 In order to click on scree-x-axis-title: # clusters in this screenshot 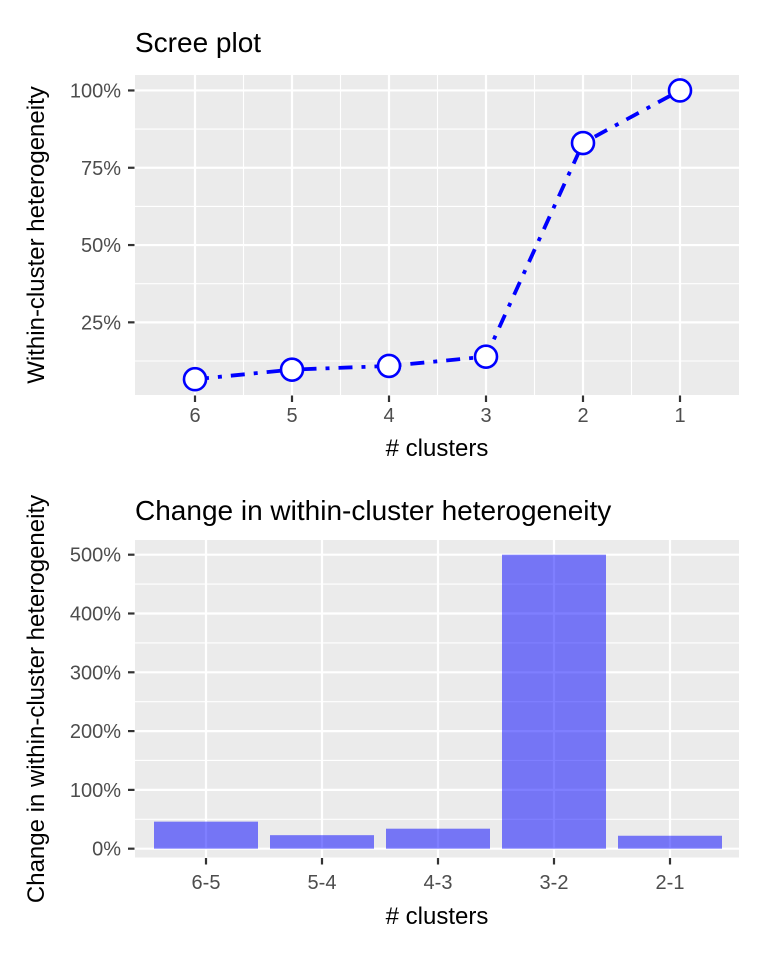, I will do `click(437, 448)`.